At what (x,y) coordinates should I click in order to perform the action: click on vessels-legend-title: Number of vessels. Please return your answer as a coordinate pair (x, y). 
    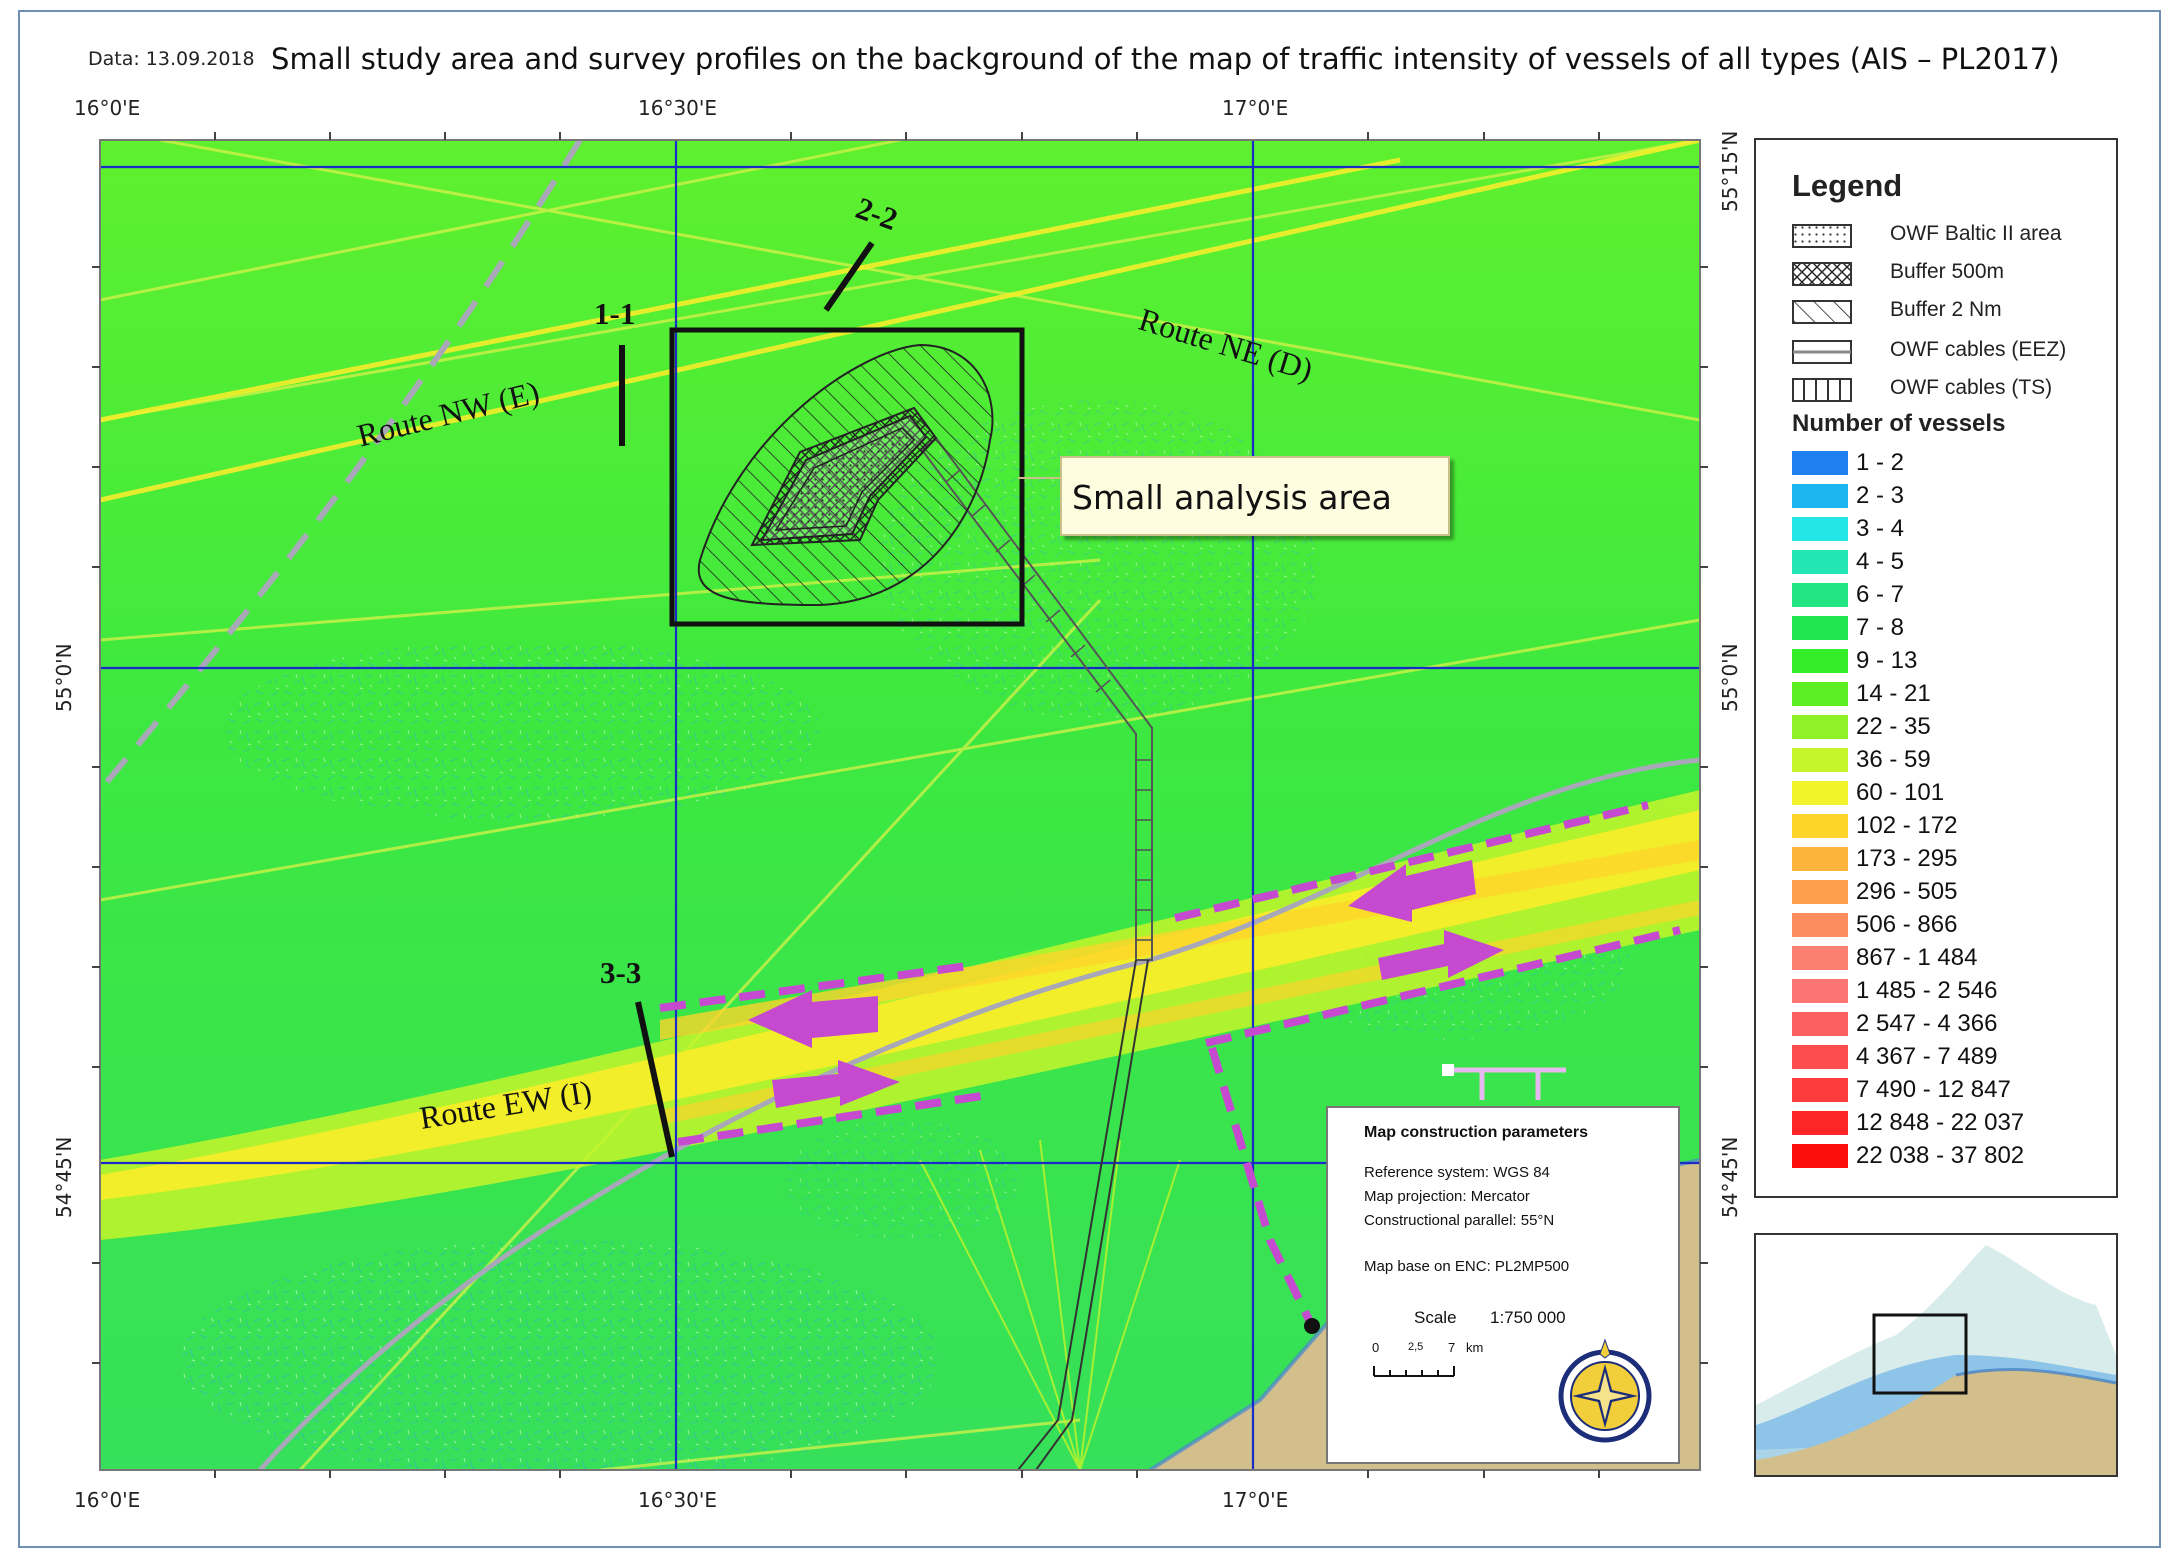
    Looking at the image, I should click on (1899, 423).